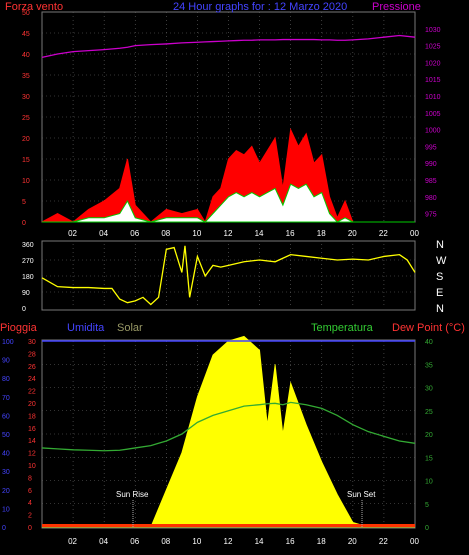 Image resolution: width=469 pixels, height=555 pixels. Describe the element at coordinates (431, 181) in the screenshot. I see `pressure-tick-label: 985` at that location.